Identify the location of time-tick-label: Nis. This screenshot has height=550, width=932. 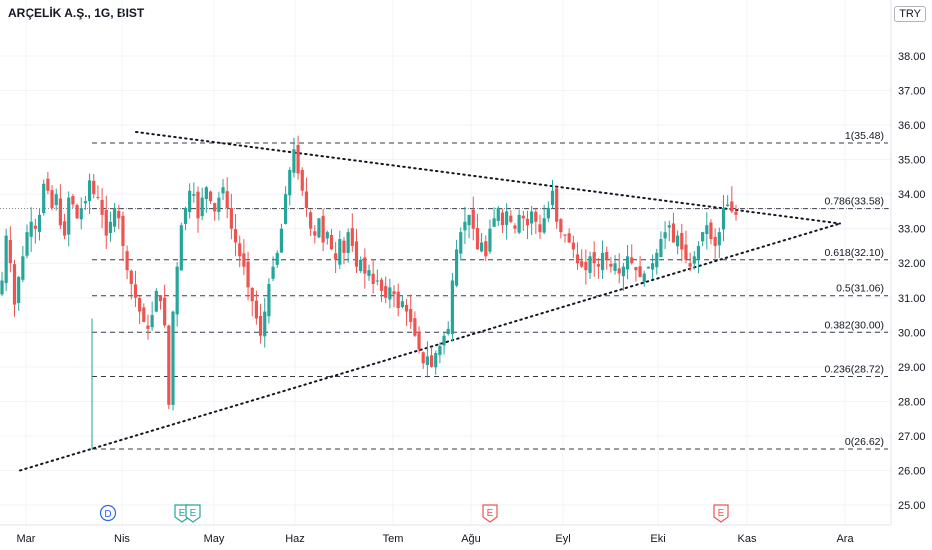
(122, 539).